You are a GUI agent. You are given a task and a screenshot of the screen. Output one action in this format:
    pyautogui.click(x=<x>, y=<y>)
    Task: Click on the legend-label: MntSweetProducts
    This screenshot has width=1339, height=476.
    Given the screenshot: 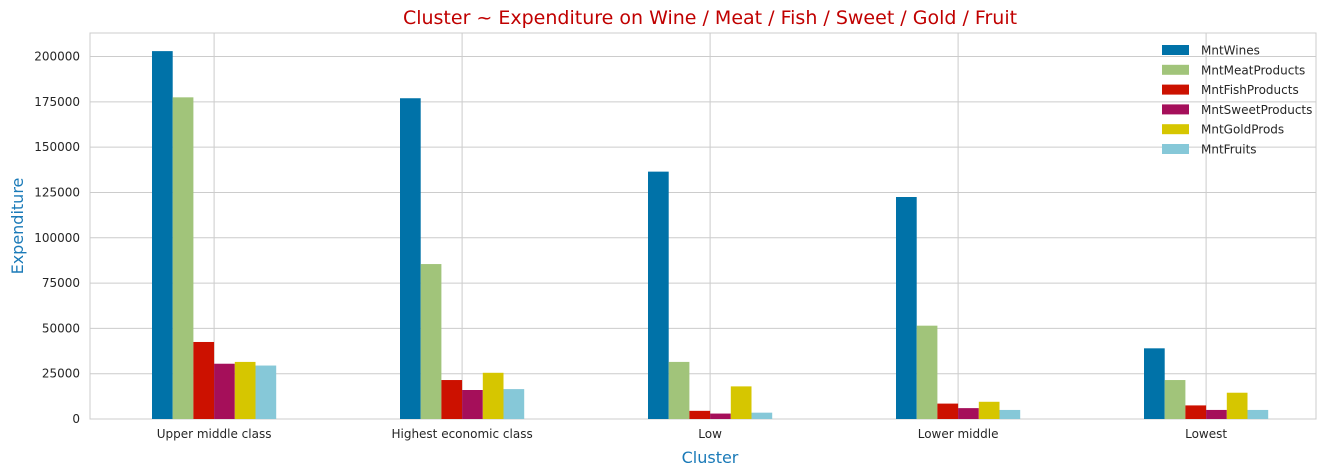 What is the action you would take?
    pyautogui.click(x=1256, y=110)
    